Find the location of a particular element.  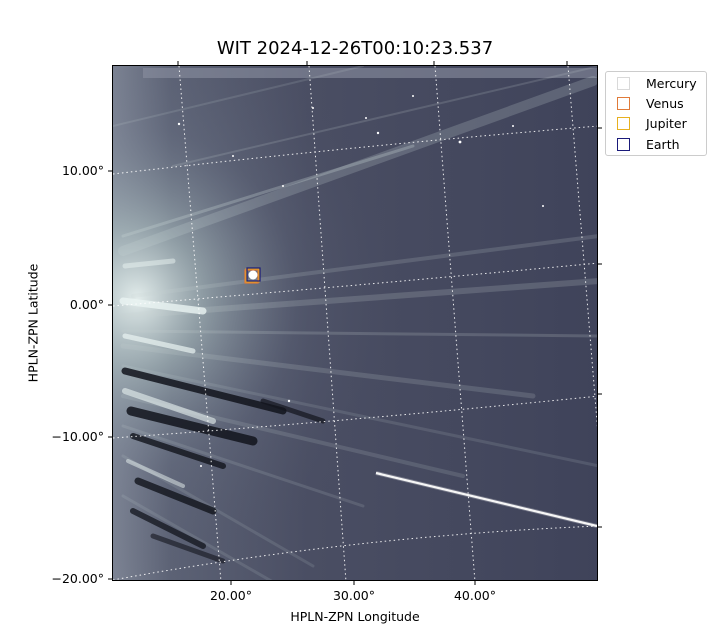

legend-item-mercury: Mercury is located at coordinates (657, 83).